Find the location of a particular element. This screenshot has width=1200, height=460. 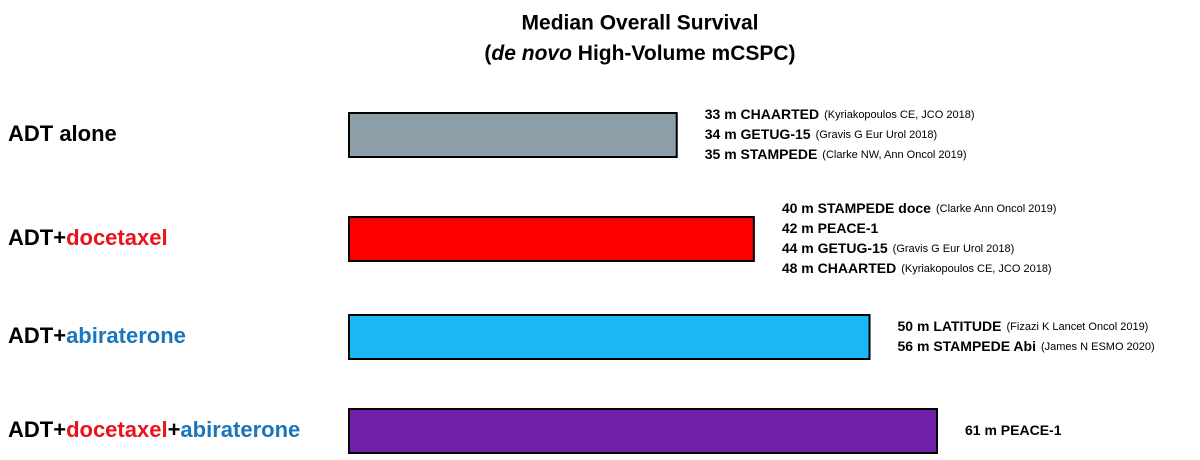

annotation-ref: (Clarke NW, Ann Oncol 2019) is located at coordinates (894, 155).